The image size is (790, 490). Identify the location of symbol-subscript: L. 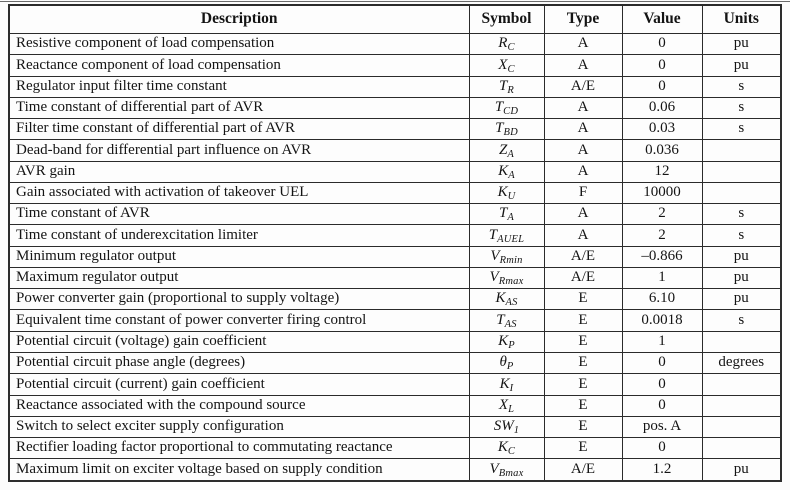
(511, 409).